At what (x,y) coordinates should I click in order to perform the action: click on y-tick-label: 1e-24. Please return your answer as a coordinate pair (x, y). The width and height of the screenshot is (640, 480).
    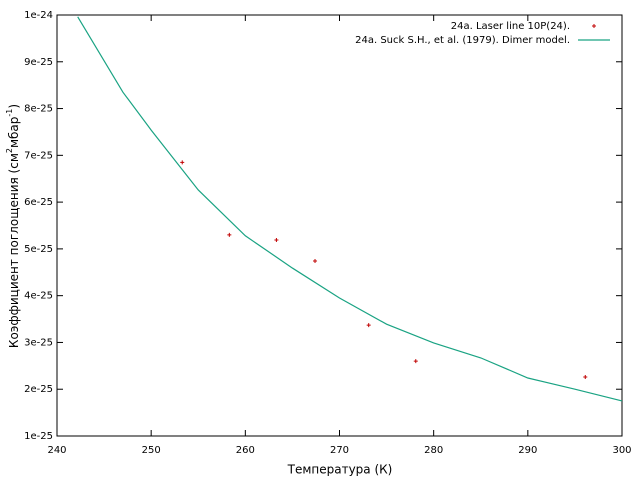
    Looking at the image, I should click on (38, 15).